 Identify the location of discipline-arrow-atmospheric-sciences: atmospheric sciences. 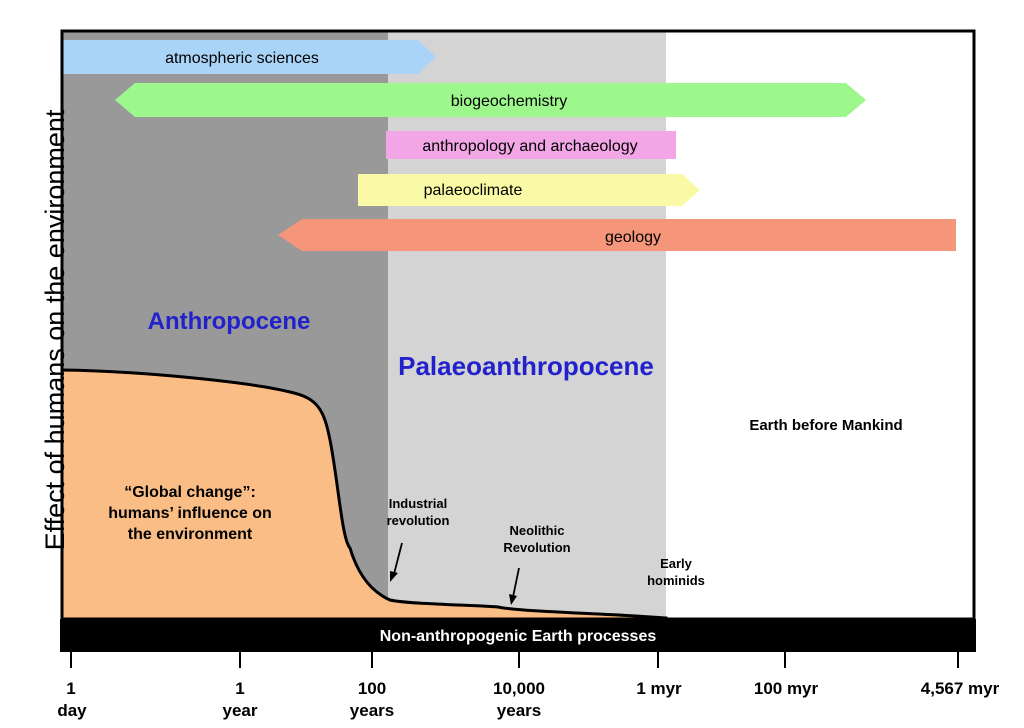
(249, 57).